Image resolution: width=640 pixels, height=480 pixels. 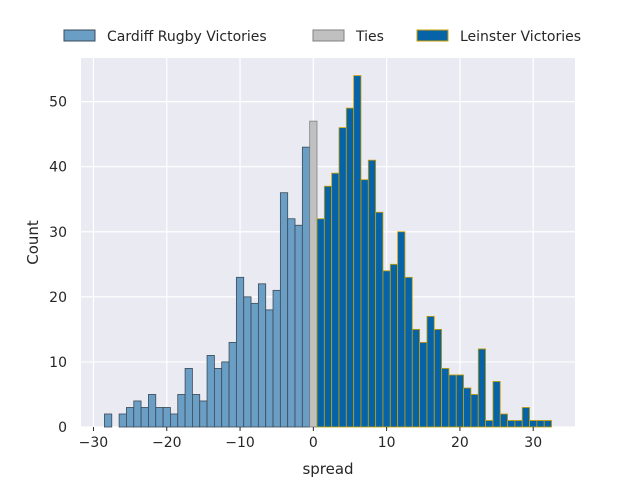 What do you see at coordinates (62, 428) in the screenshot?
I see `y-tick-label: 0` at bounding box center [62, 428].